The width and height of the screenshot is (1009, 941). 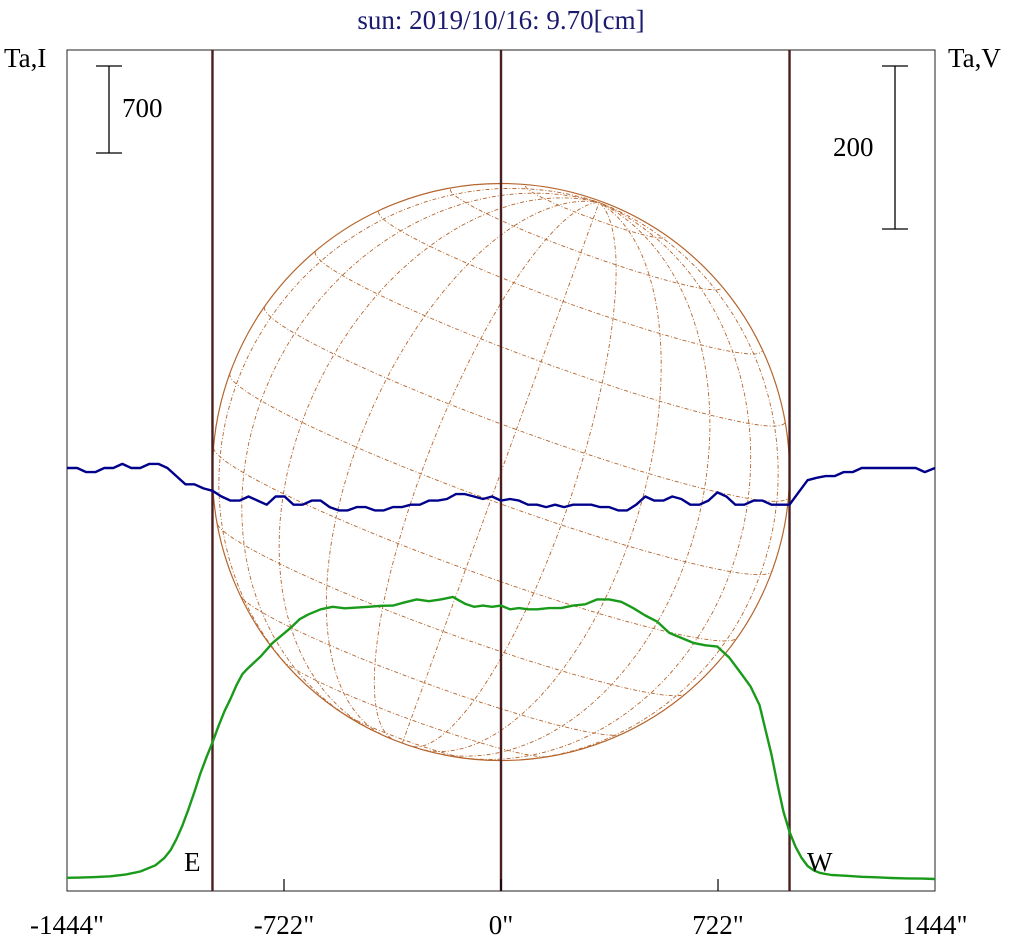 I want to click on limb-label-west: W, so click(x=820, y=862).